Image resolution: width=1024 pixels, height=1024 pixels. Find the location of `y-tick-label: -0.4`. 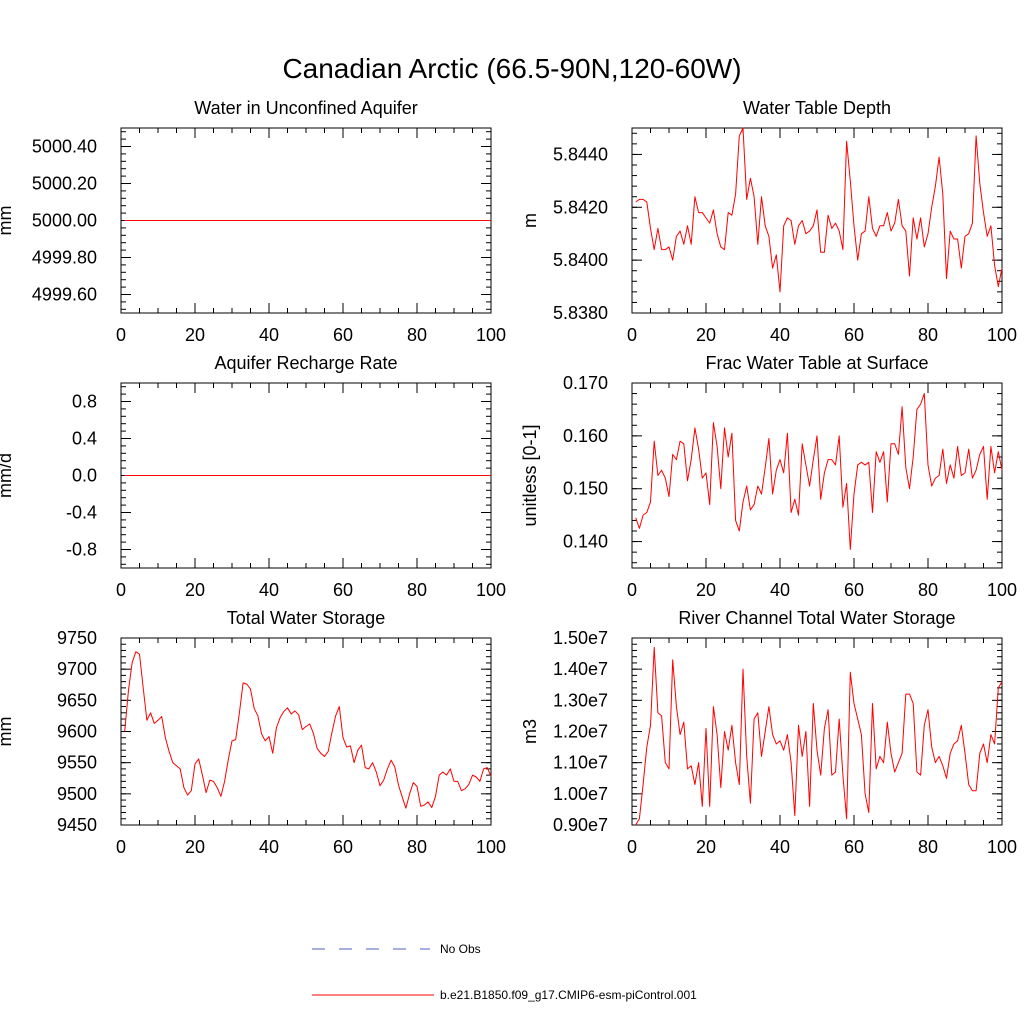

y-tick-label: -0.4 is located at coordinates (81, 513).